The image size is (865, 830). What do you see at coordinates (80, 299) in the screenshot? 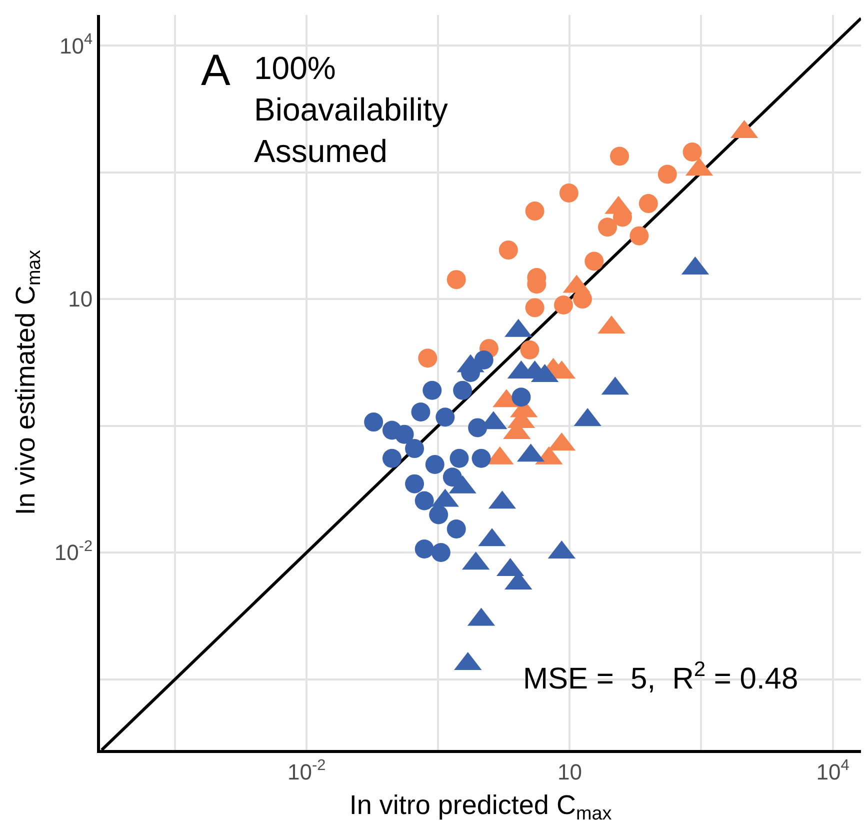
I see `y-tick-label: 10` at bounding box center [80, 299].